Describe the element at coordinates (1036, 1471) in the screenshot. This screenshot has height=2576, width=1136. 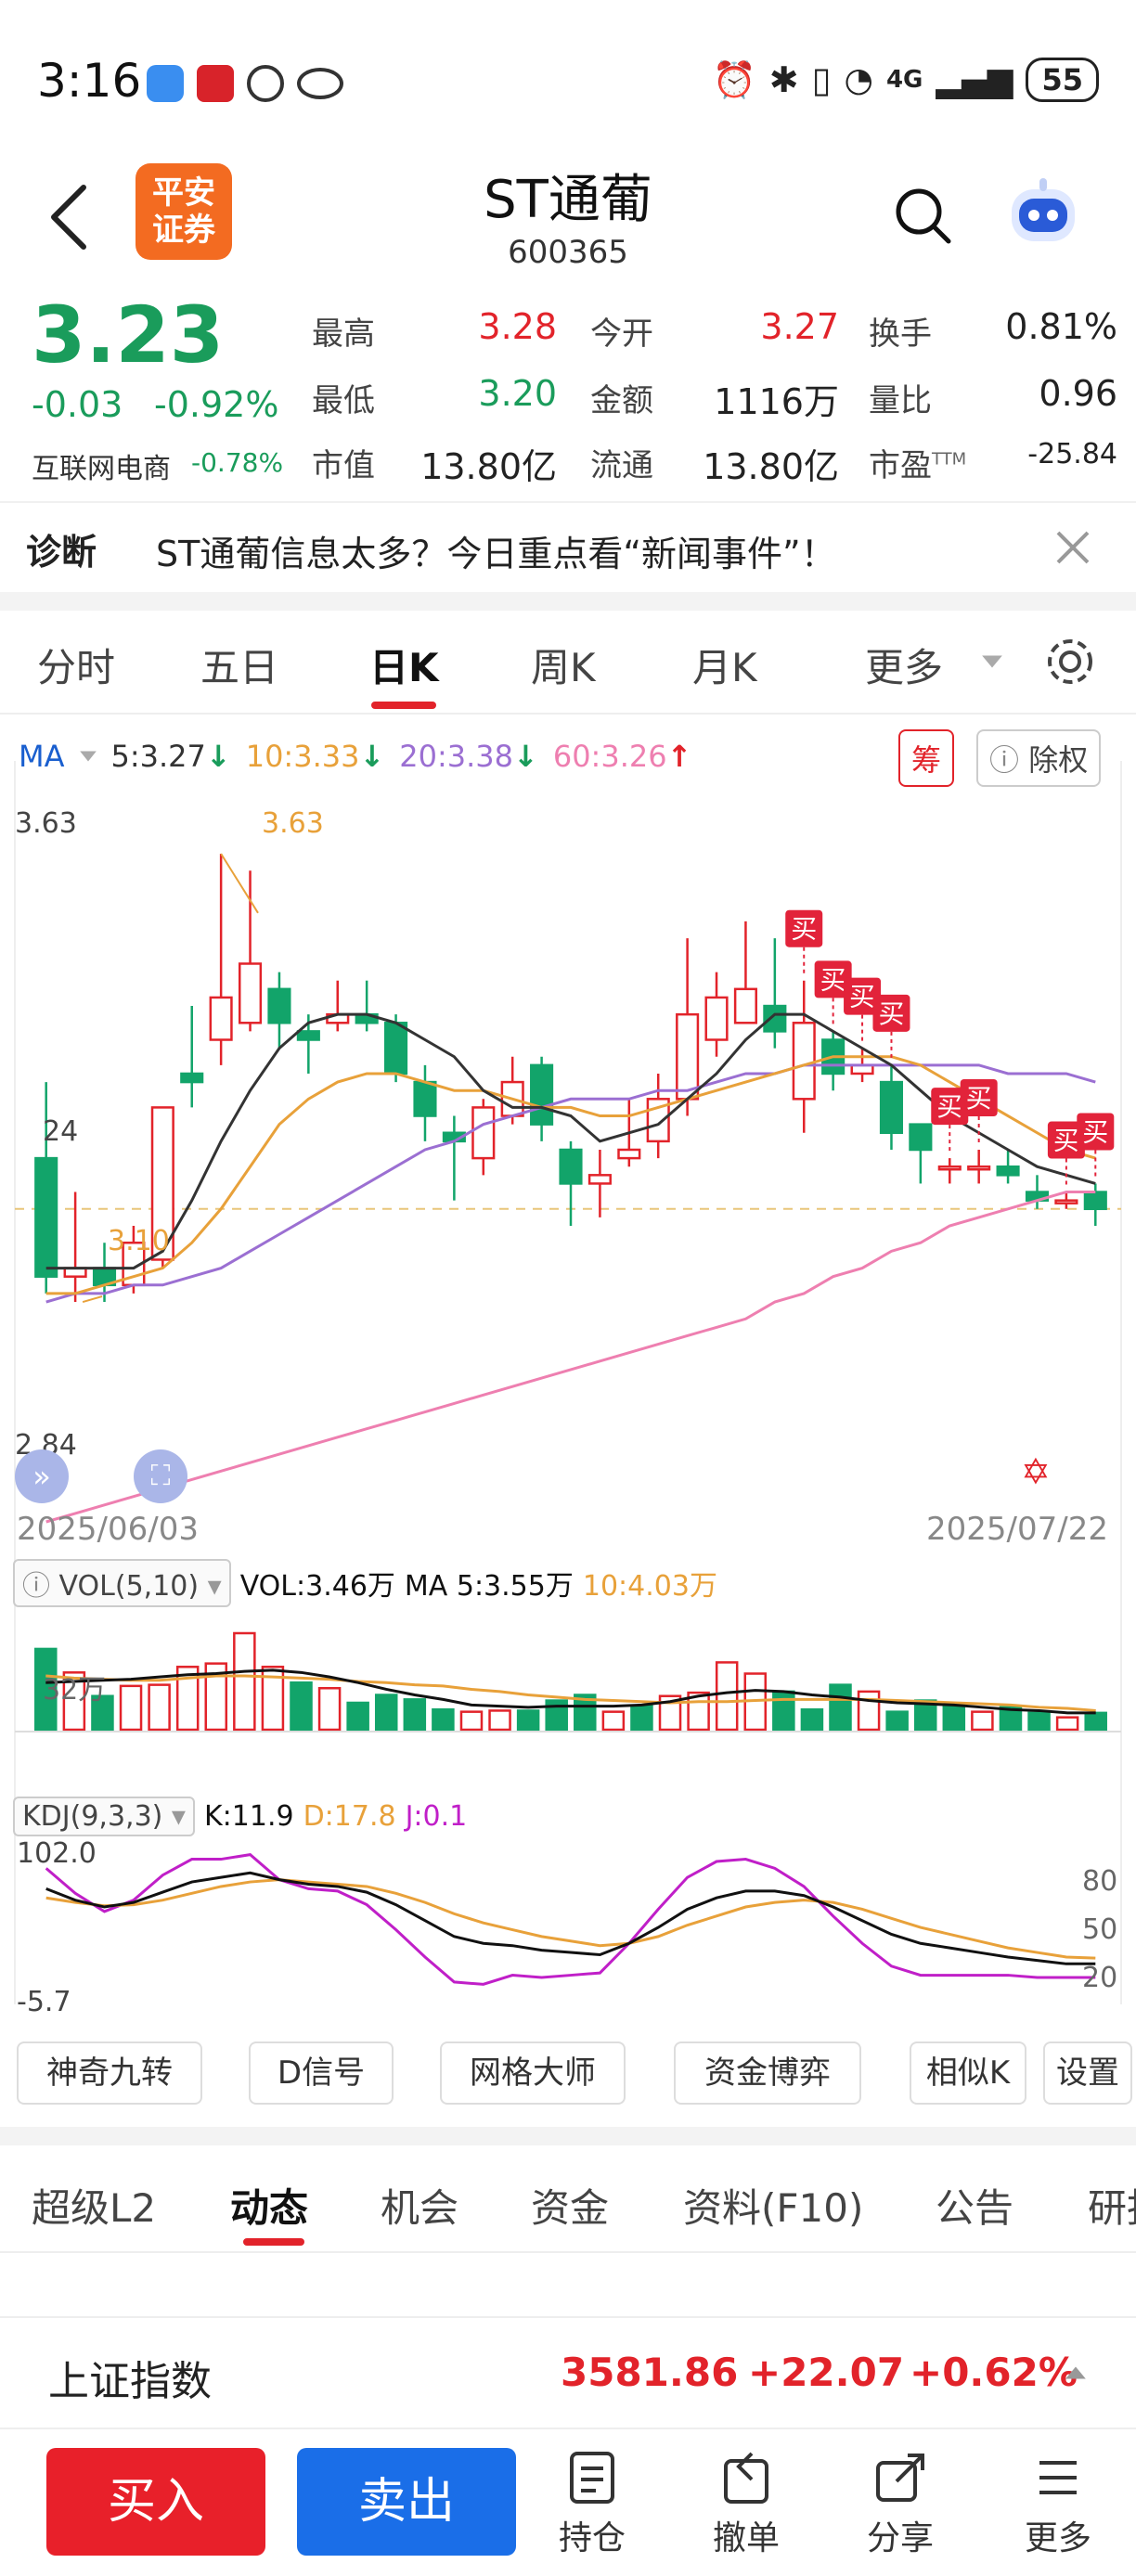
I see `star-icon: ✡` at that location.